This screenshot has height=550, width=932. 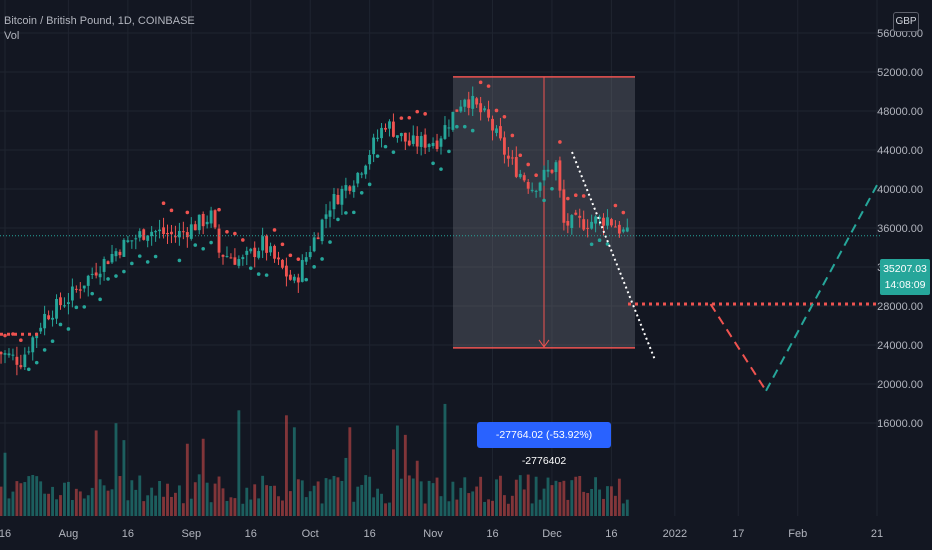 What do you see at coordinates (738, 347) in the screenshot?
I see `projection-down` at bounding box center [738, 347].